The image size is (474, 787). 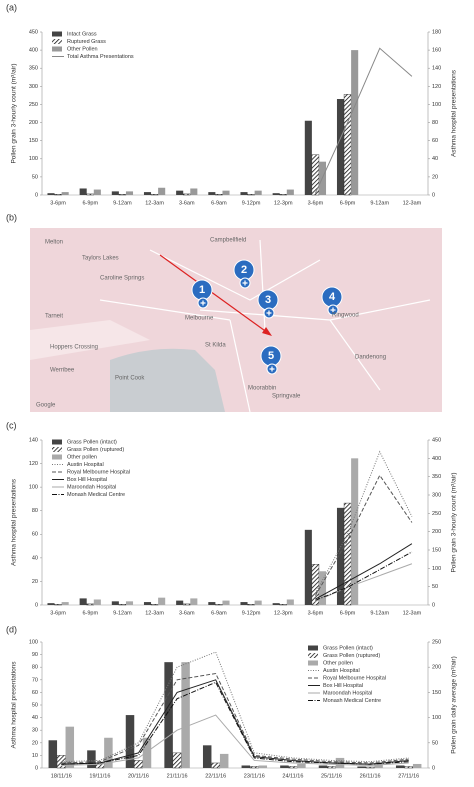 What do you see at coordinates (33, 69) in the screenshot?
I see `y-tick-label: 350` at bounding box center [33, 69].